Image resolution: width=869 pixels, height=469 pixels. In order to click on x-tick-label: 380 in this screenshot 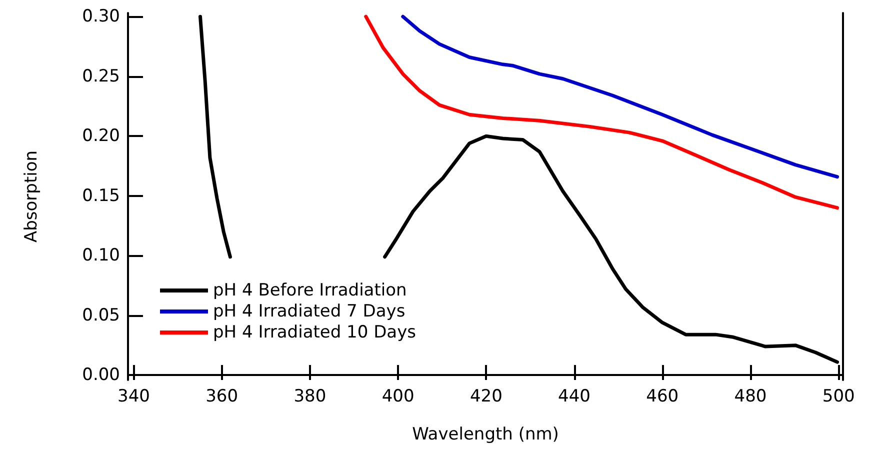, I will do `click(310, 396)`.